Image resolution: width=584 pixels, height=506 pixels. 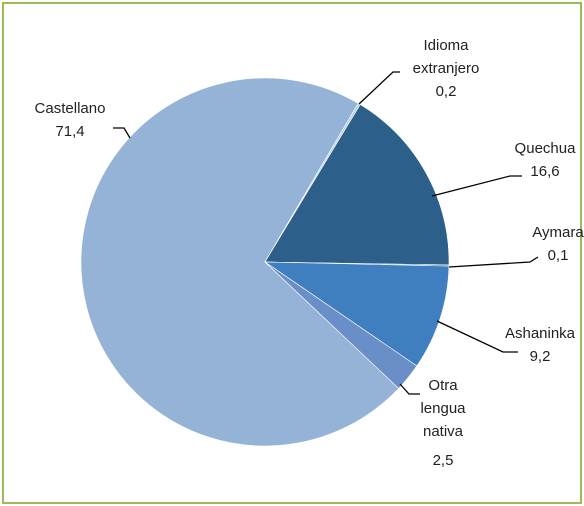 What do you see at coordinates (545, 148) in the screenshot?
I see `category-label: Quechua` at bounding box center [545, 148].